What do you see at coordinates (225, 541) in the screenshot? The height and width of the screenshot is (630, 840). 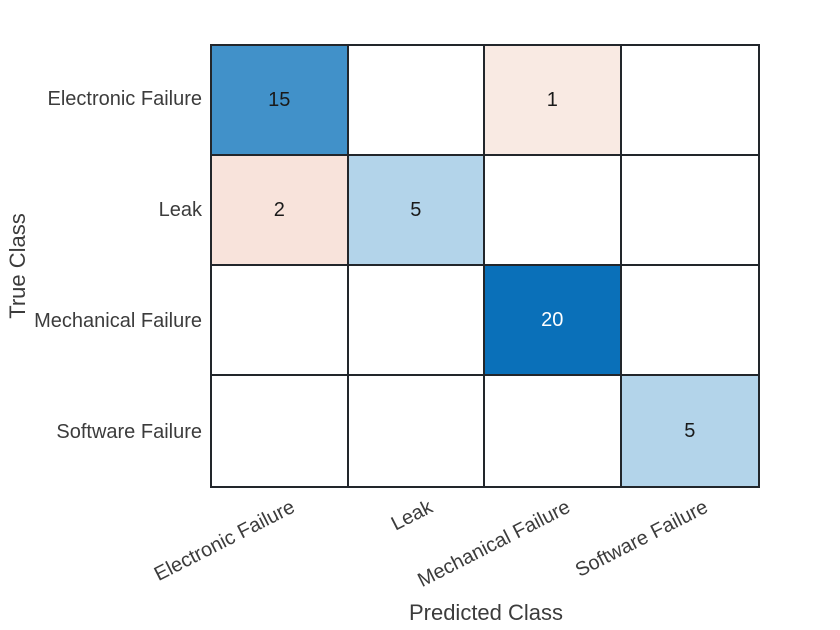 I see `x-tick-label-0: Electronic Failure` at bounding box center [225, 541].